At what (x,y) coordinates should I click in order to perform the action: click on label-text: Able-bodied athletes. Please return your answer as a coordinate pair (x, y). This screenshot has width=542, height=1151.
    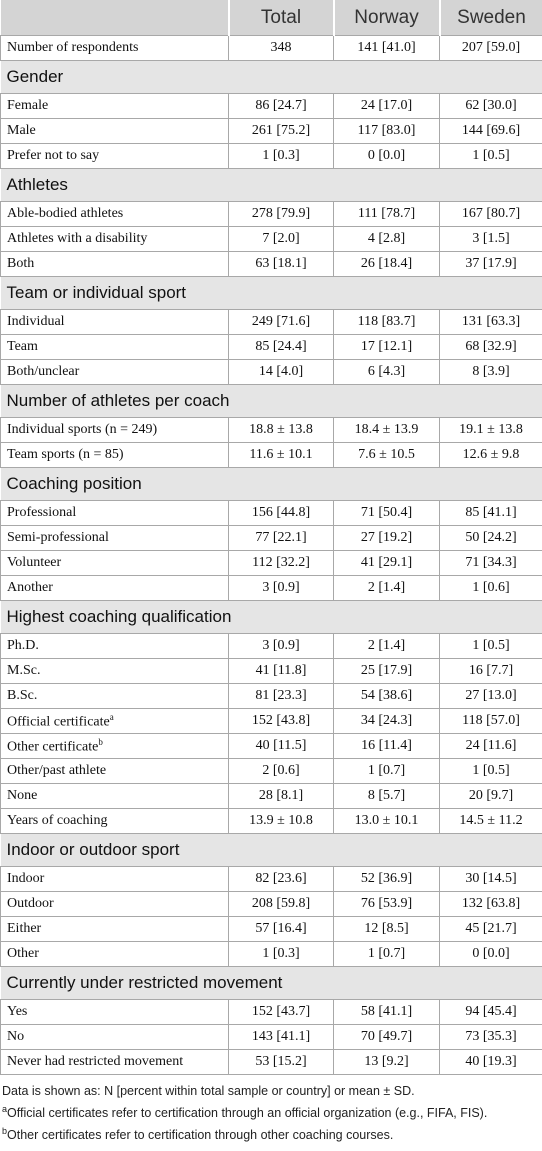
    Looking at the image, I should click on (65, 213).